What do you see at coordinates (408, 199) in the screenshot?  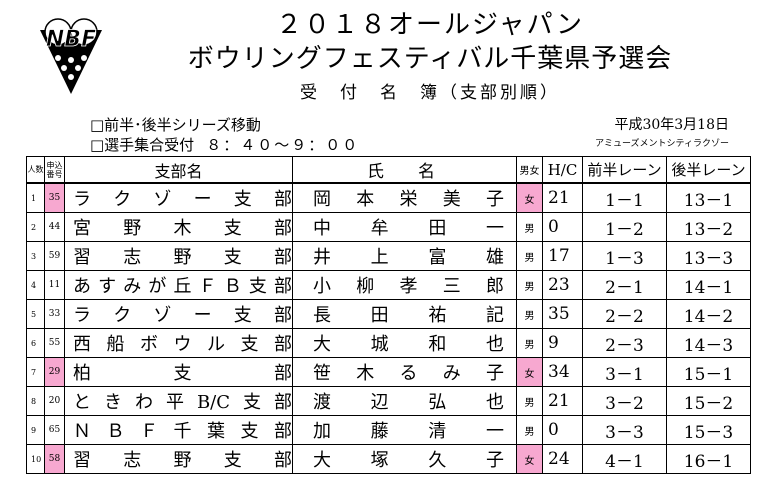 I see `row-player-name-text: 岡本栄美子` at bounding box center [408, 199].